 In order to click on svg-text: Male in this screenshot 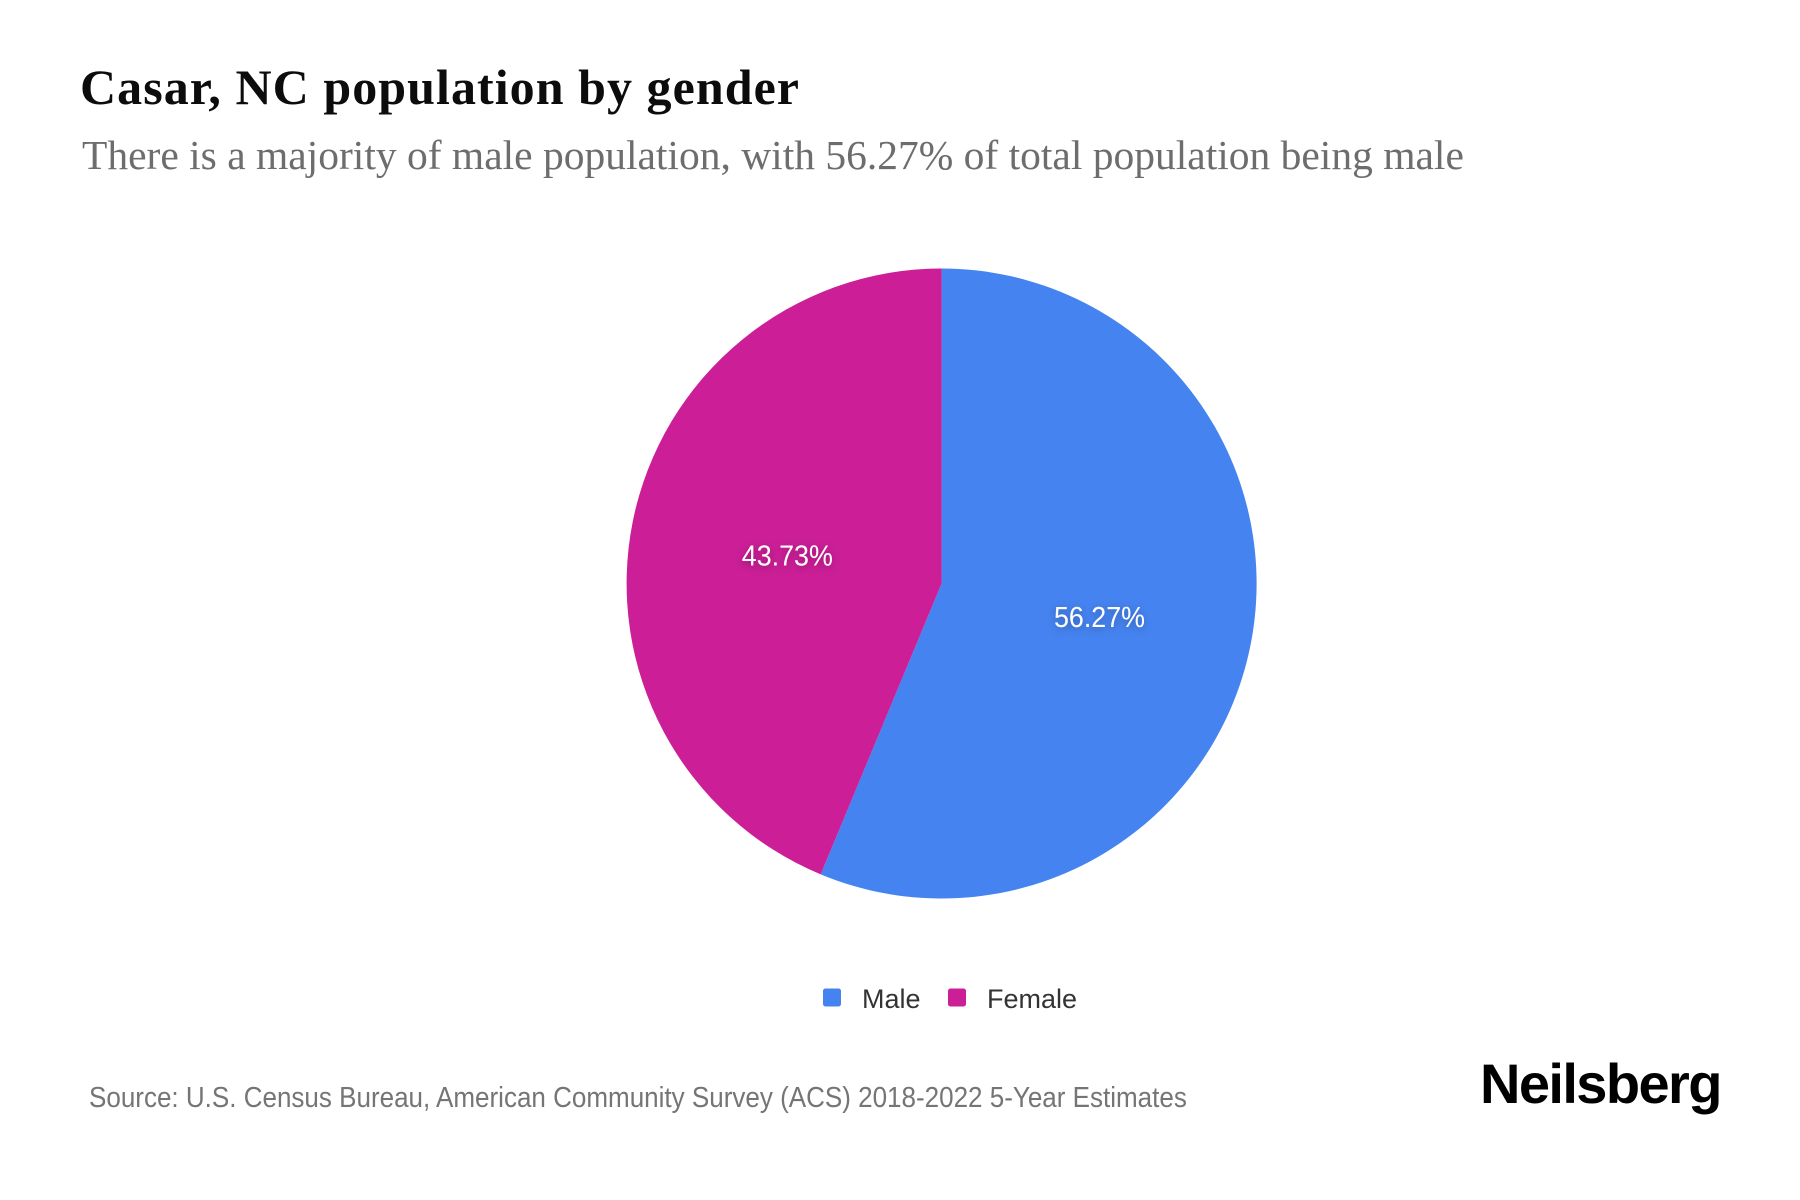, I will do `click(891, 999)`.